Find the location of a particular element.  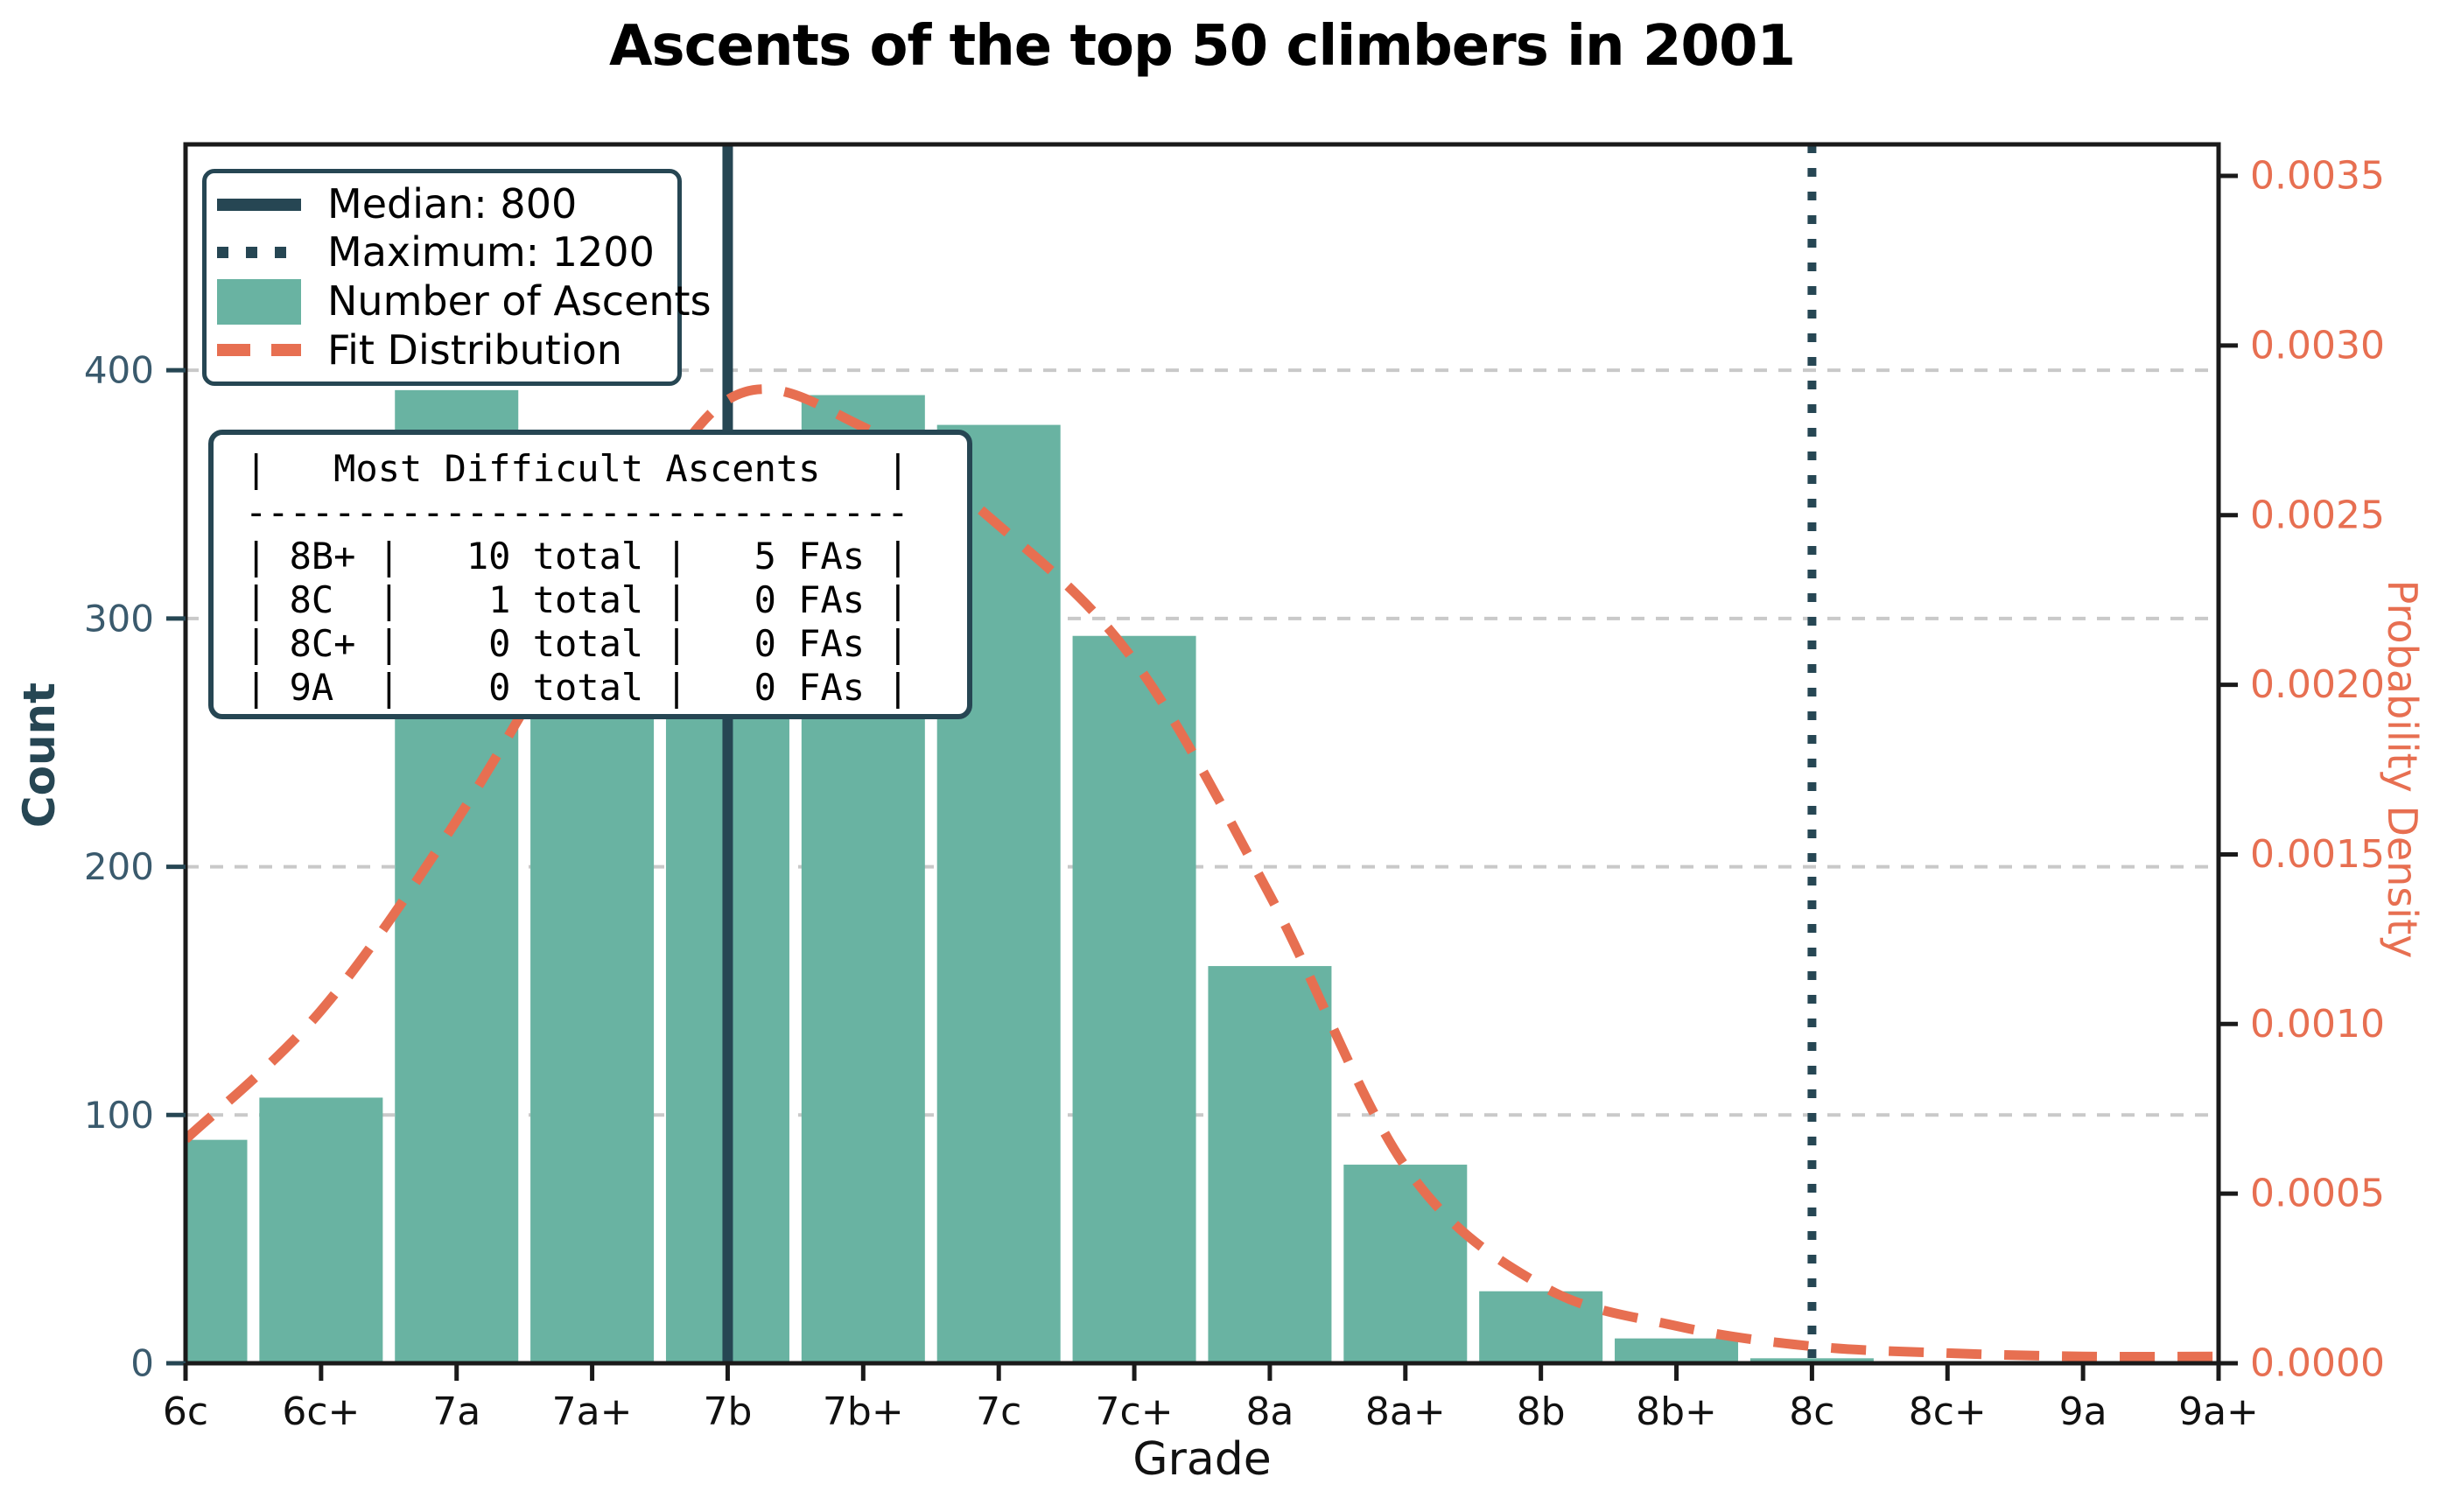

legend-item-maximum: Maximum: 1200 is located at coordinates (443, 252).